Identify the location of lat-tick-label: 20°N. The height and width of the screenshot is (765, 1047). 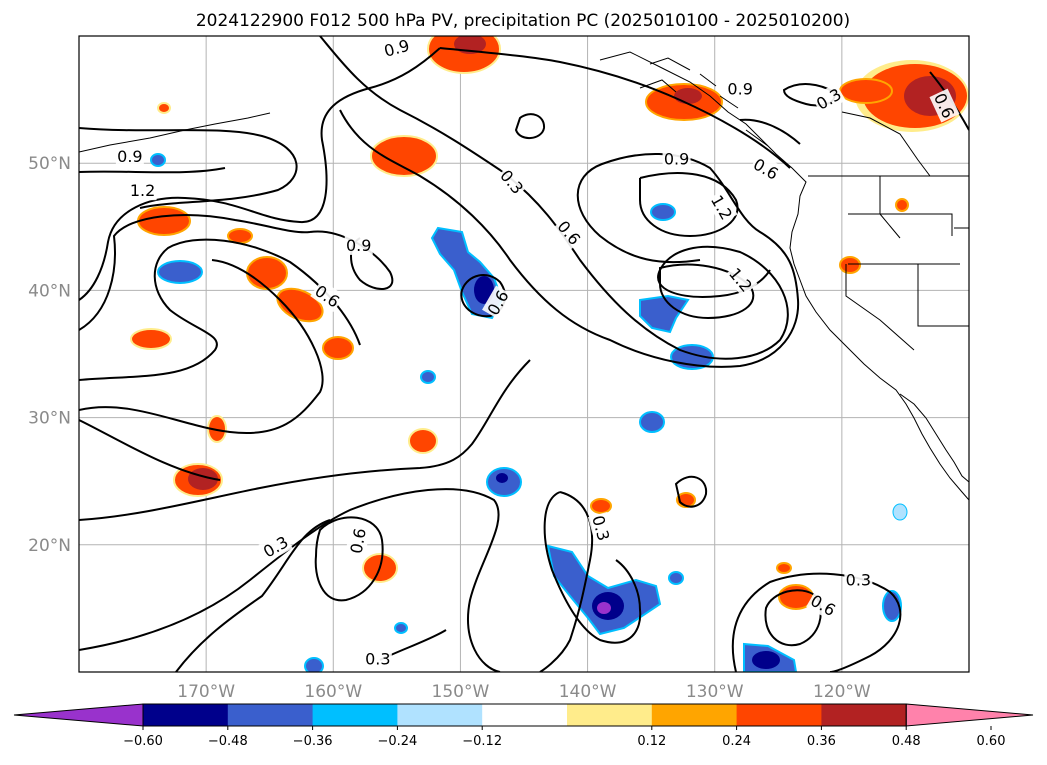
(49, 546).